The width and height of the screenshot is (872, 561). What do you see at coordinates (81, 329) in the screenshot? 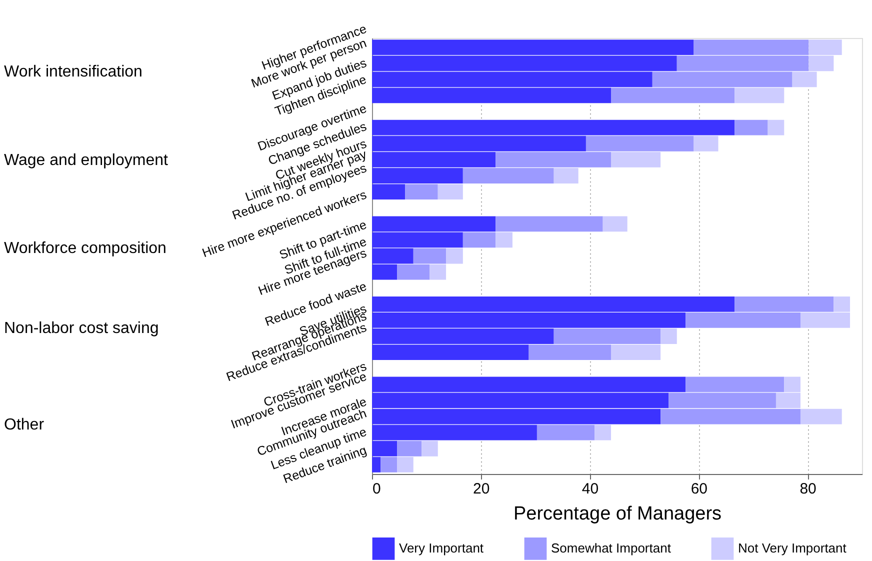
I see `text: Non-labor cost saving` at bounding box center [81, 329].